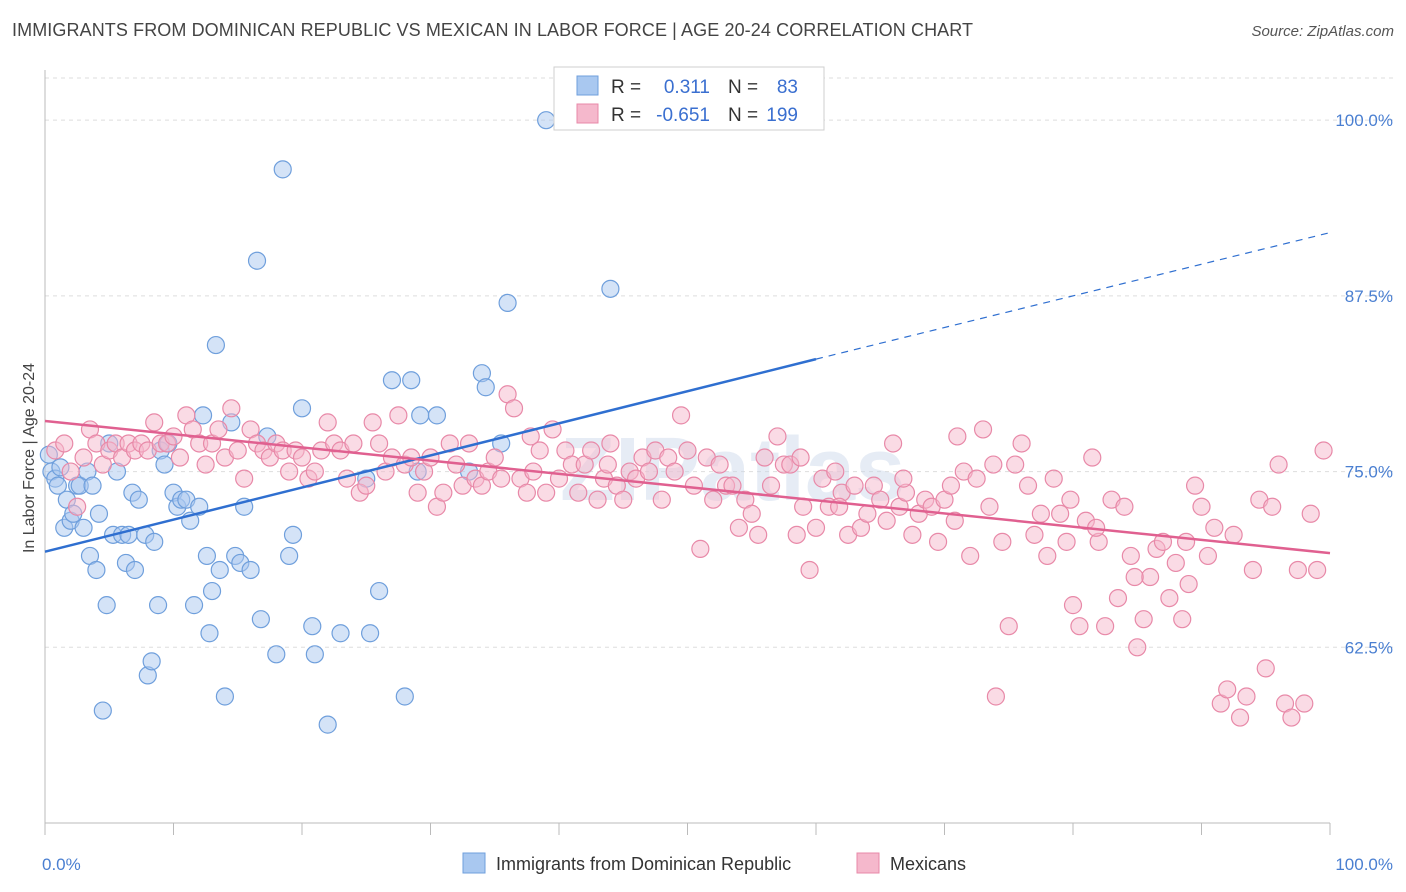  What do you see at coordinates (928, 864) in the screenshot?
I see `bottom-legend-label-2: Mexicans` at bounding box center [928, 864].